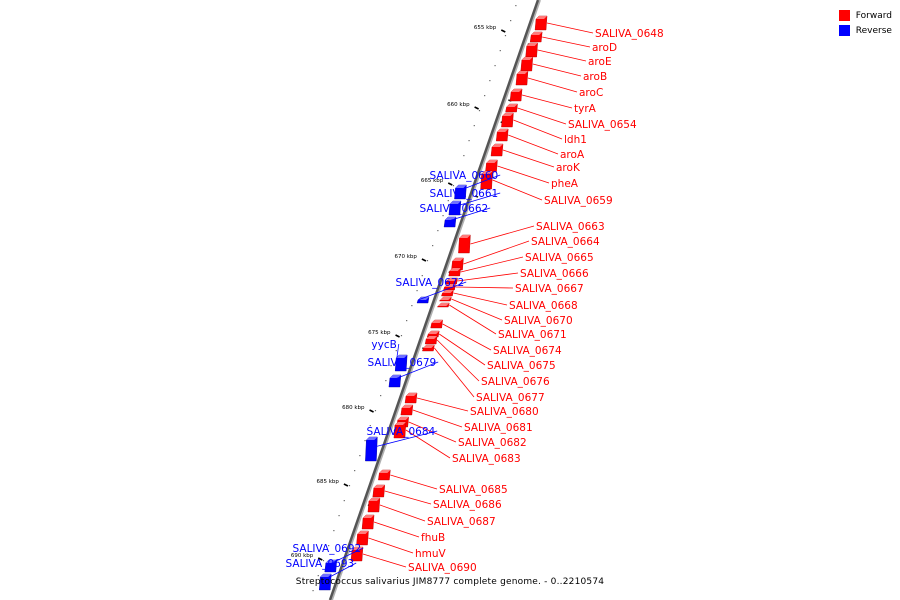  Describe the element at coordinates (844, 30) in the screenshot. I see `reverse-swatch` at that location.